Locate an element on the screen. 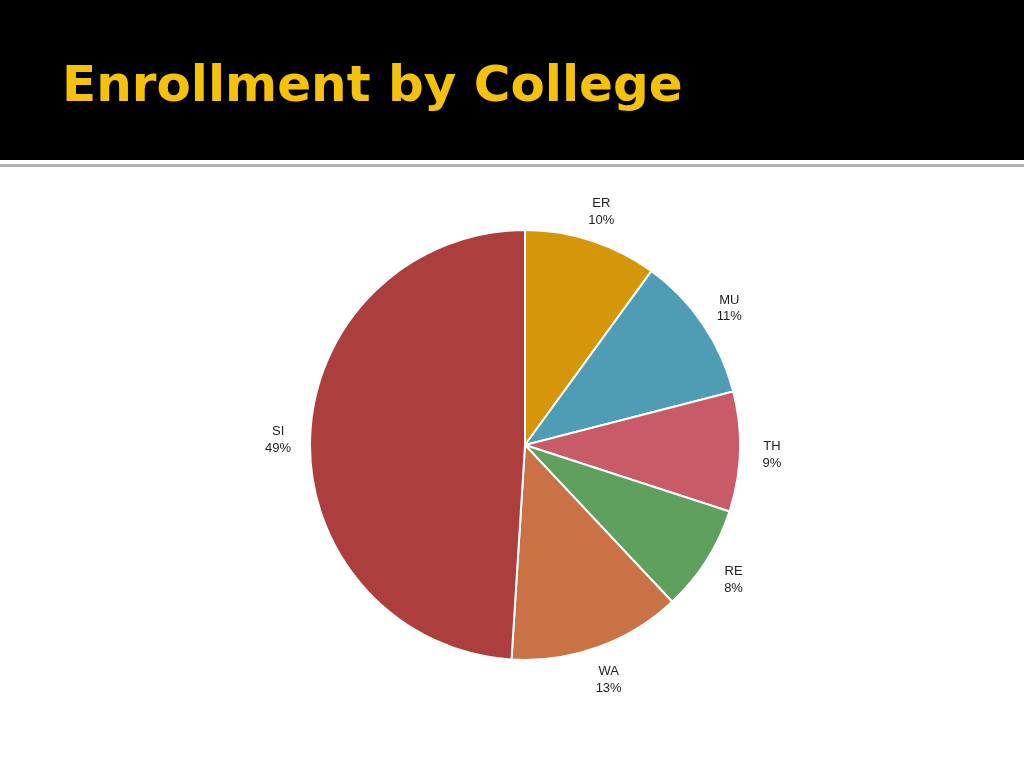  data-label: 49% is located at coordinates (278, 447).